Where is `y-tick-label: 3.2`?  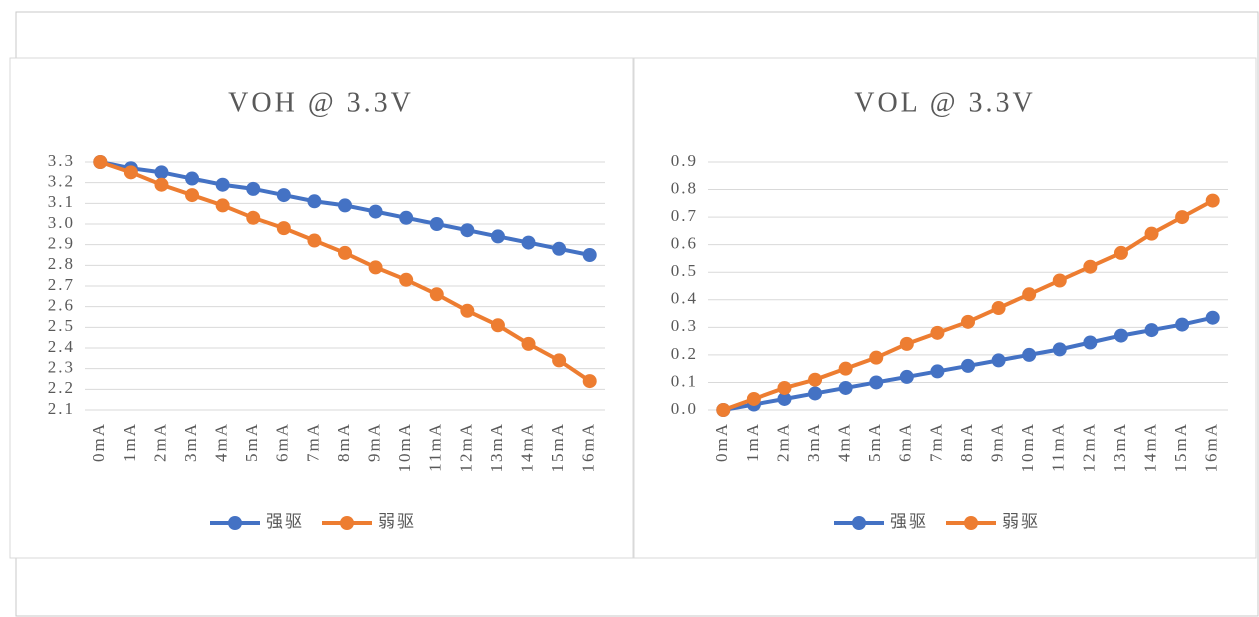 y-tick-label: 3.2 is located at coordinates (61, 181).